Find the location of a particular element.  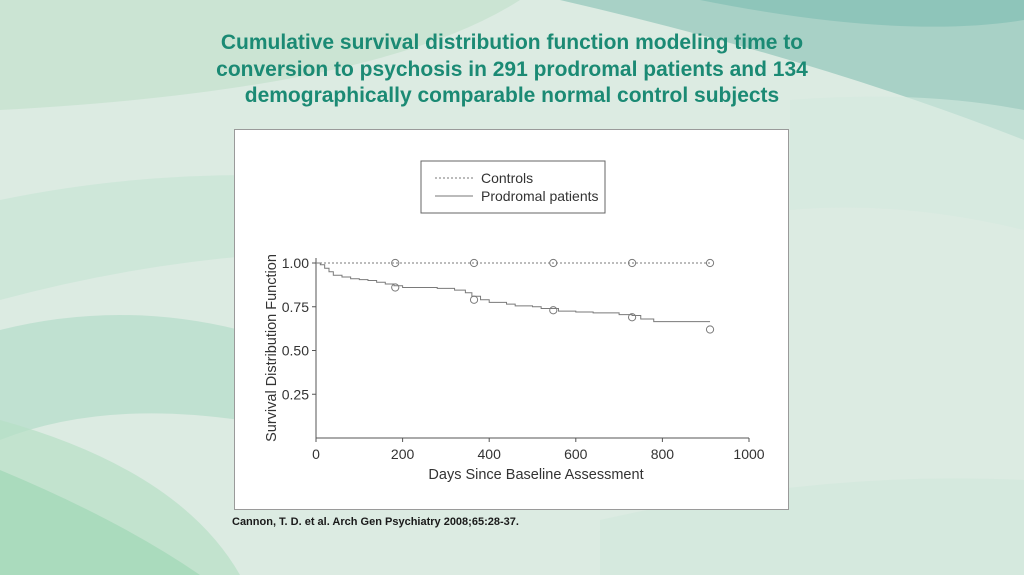

legend: Controls Prodromal patients is located at coordinates (513, 187).